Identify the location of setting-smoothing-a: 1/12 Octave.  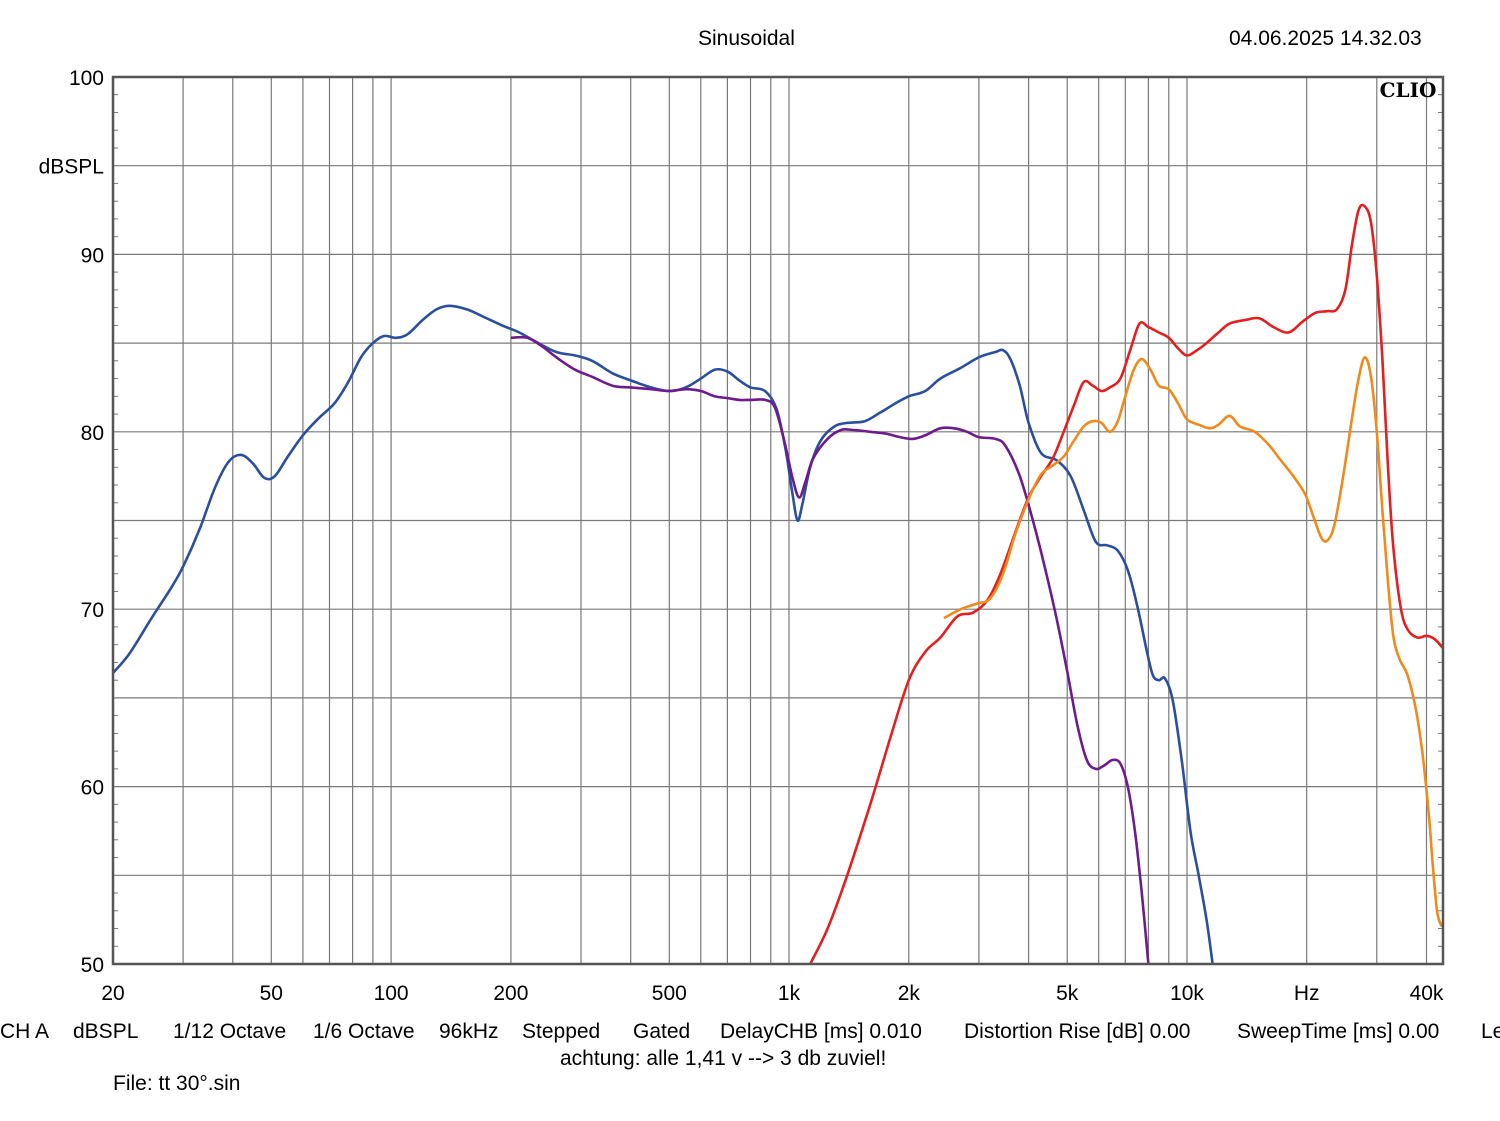
(230, 1031).